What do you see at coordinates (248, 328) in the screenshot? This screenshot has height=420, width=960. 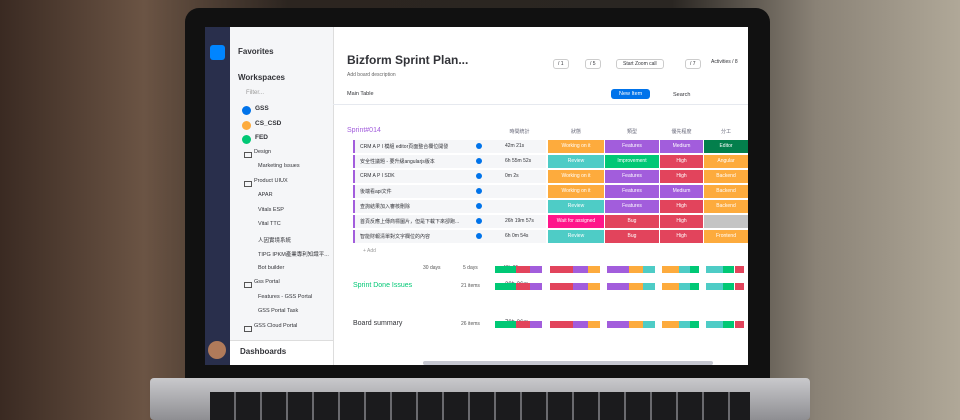 I see `folder-icon` at bounding box center [248, 328].